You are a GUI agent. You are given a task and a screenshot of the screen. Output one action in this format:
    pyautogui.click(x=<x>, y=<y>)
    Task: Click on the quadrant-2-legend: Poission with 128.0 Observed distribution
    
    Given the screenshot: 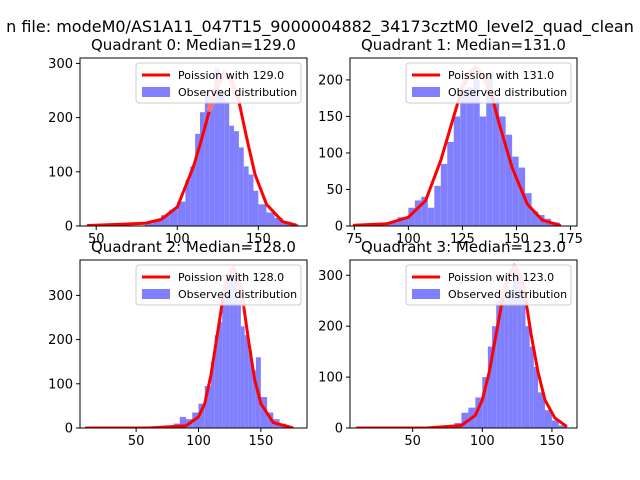 What is the action you would take?
    pyautogui.click(x=218, y=285)
    